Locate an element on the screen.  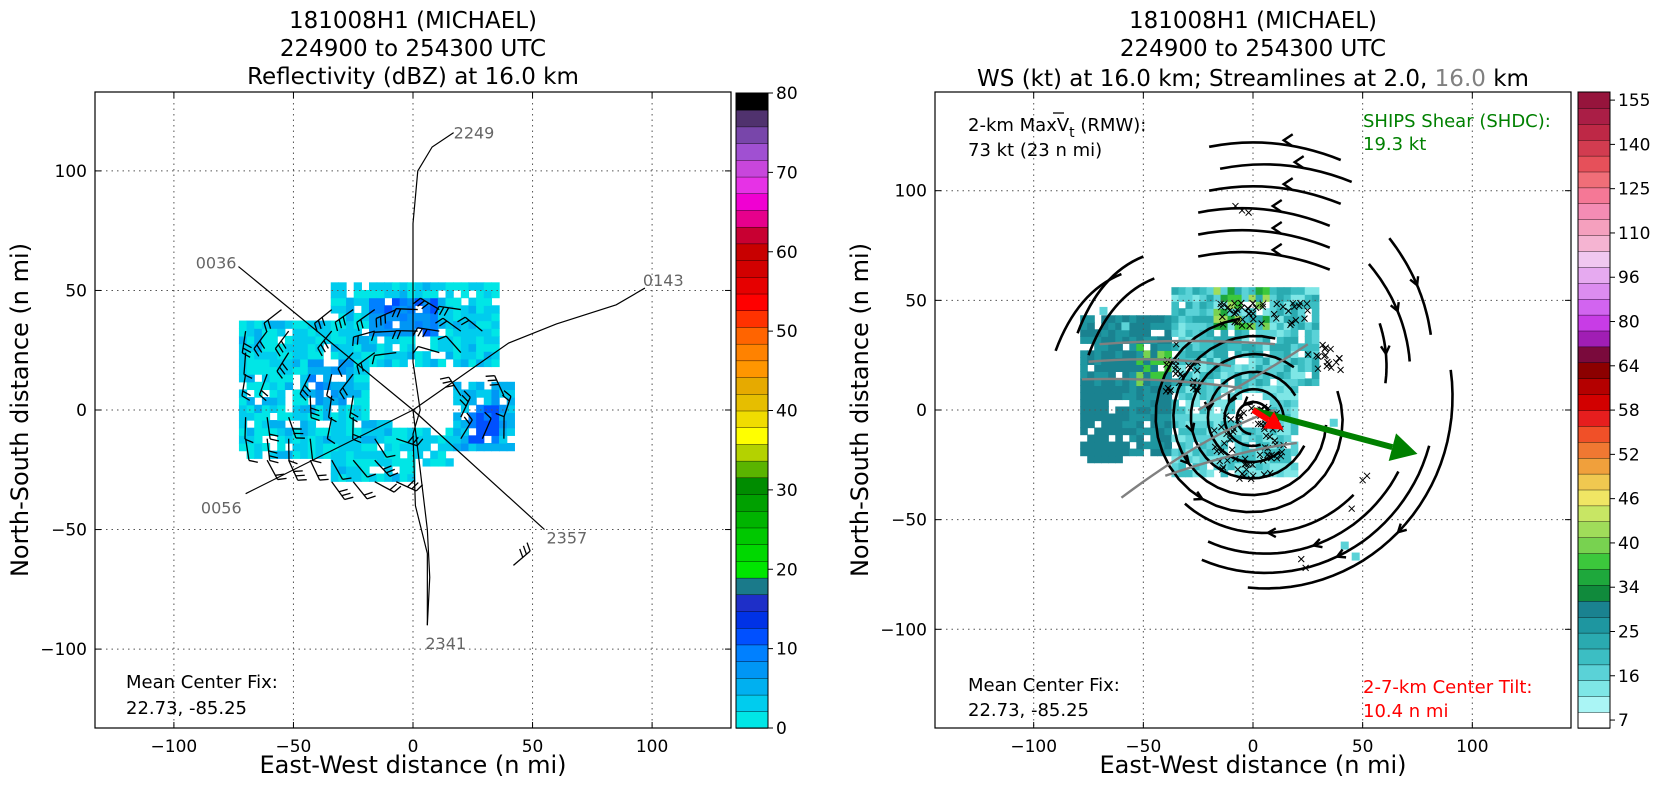
cb1-swatch is located at coordinates (752, 720).